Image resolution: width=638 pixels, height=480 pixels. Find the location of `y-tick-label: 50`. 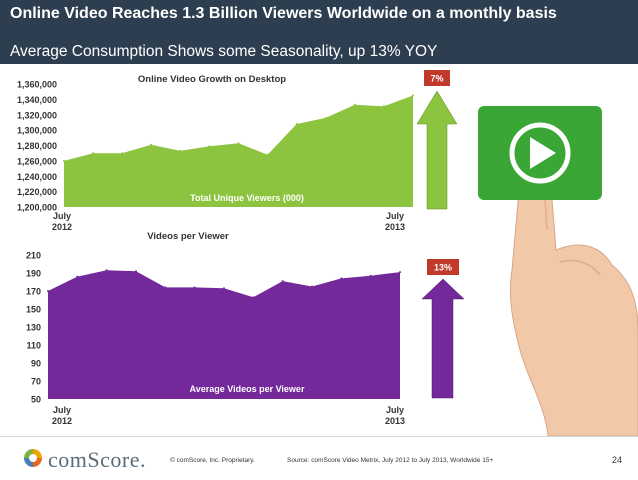

y-tick-label: 50 is located at coordinates (36, 400).